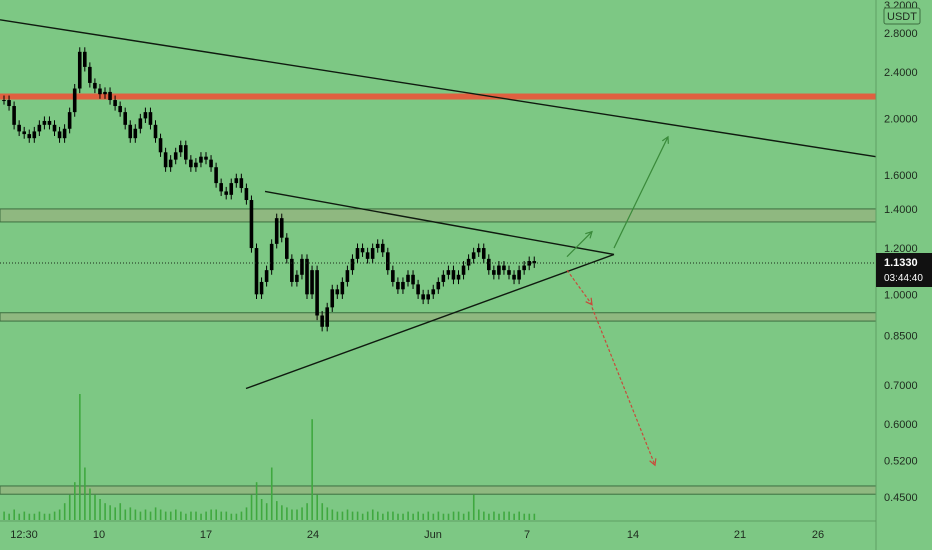 The image size is (932, 550). I want to click on current-price-value: 1.1330, so click(901, 263).